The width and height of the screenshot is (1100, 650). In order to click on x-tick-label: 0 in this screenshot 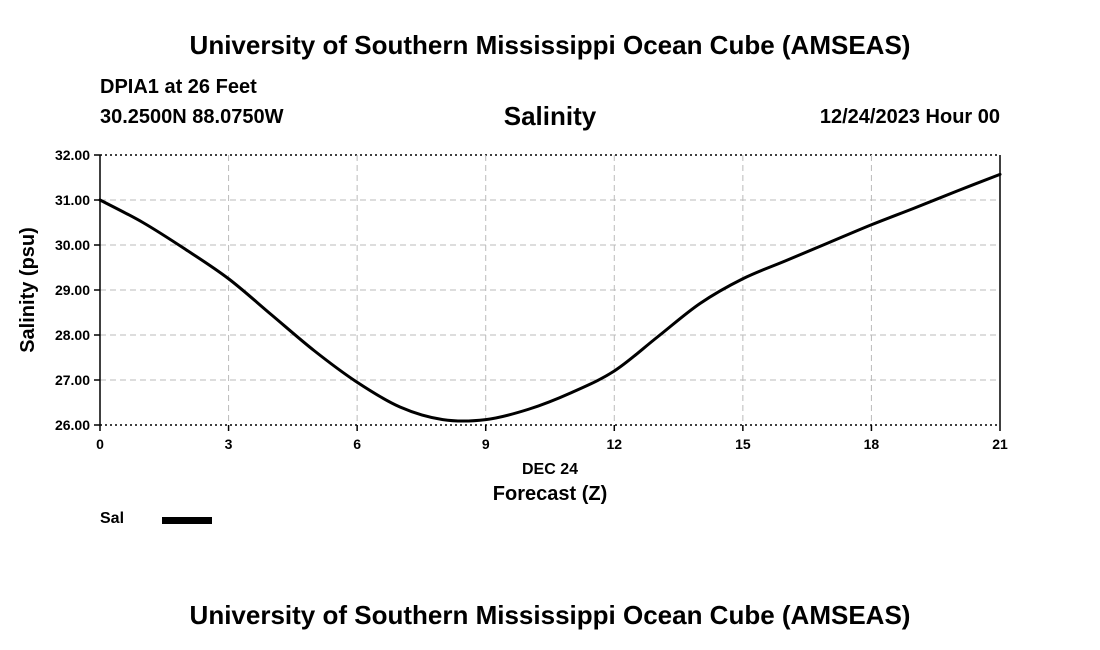, I will do `click(100, 444)`.